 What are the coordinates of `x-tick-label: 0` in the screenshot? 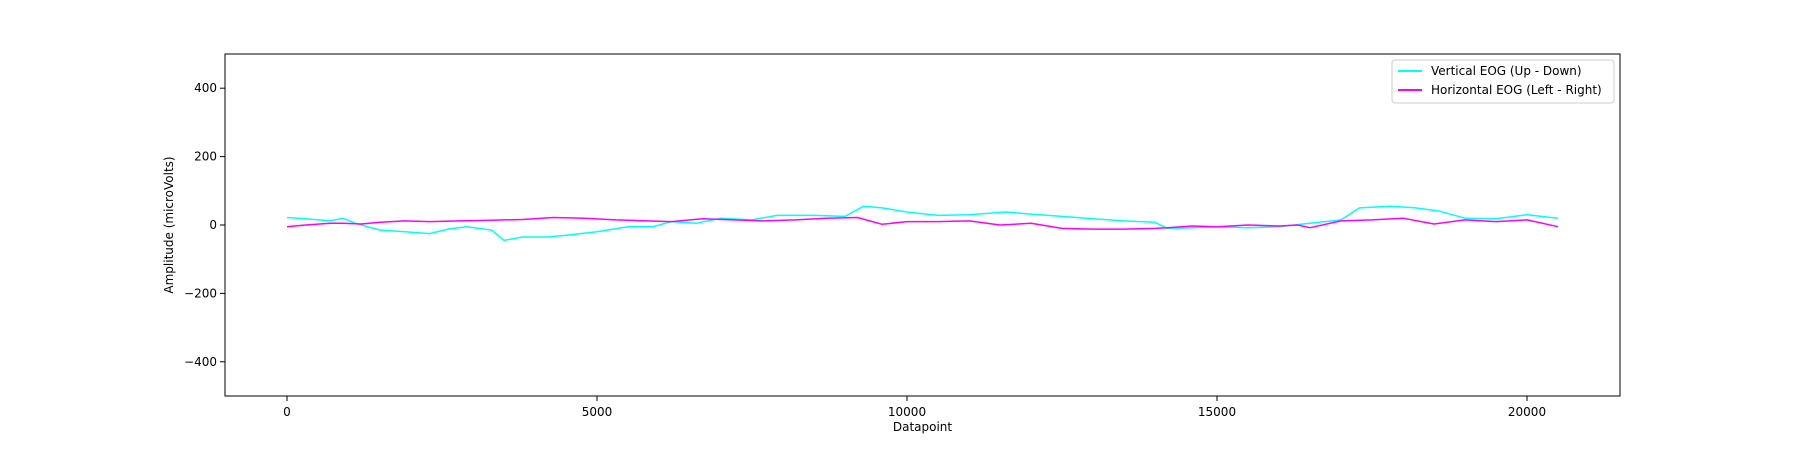 It's located at (287, 412).